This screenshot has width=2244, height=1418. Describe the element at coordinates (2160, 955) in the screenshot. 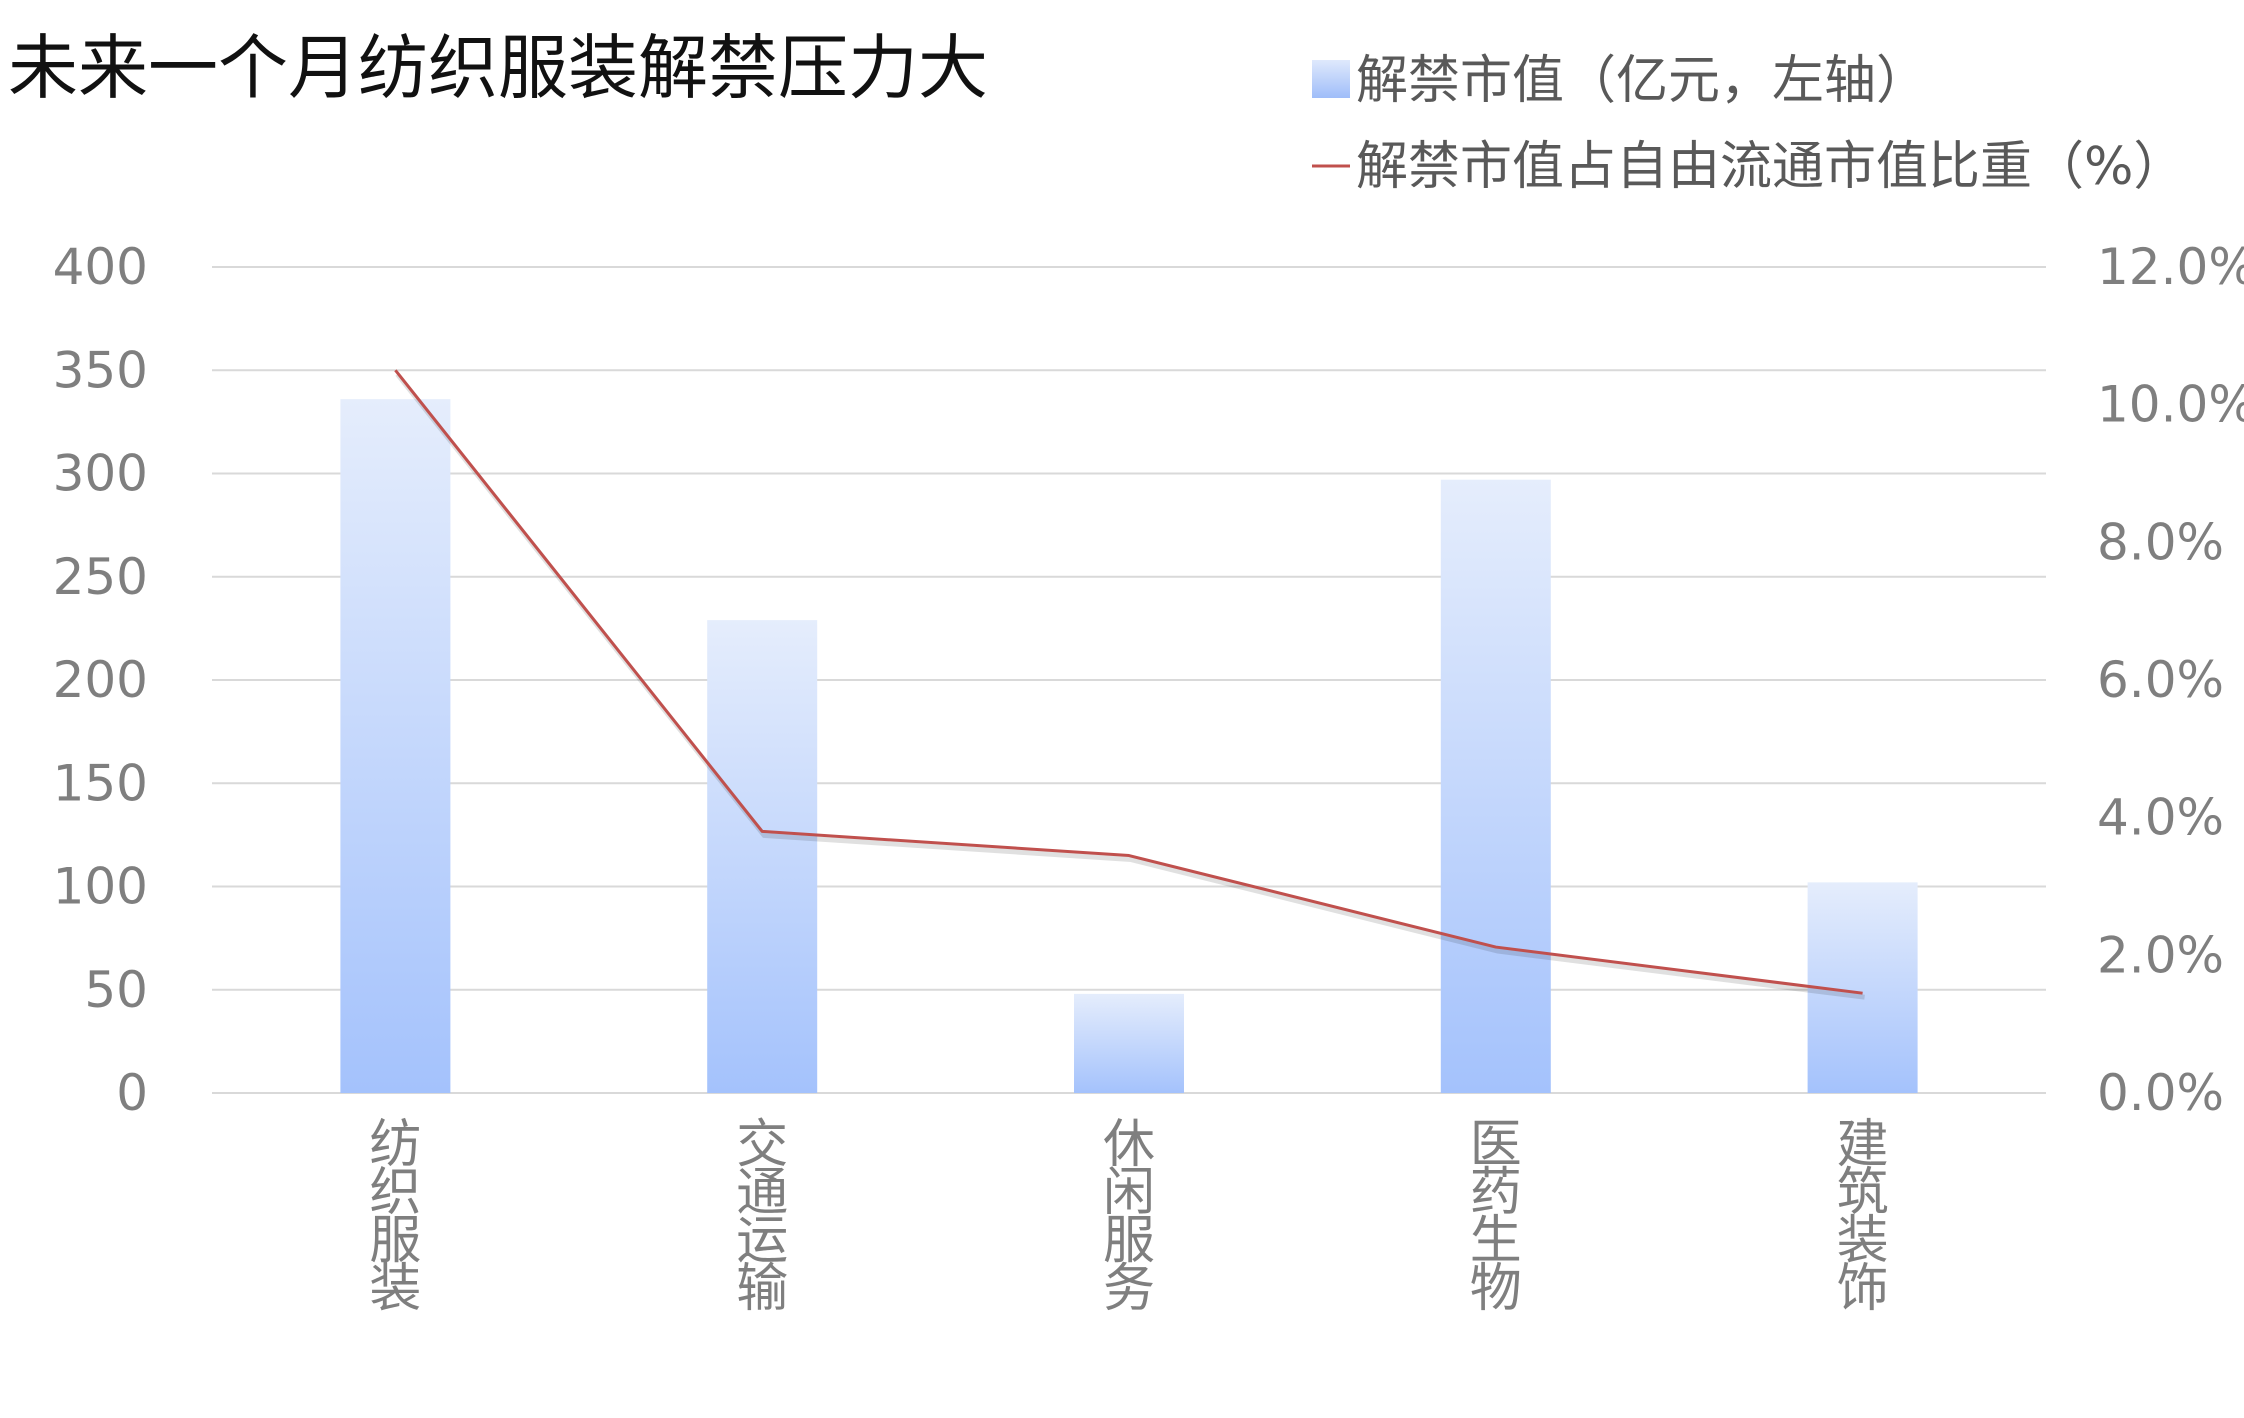

I see `right-axis-tick-label: 2.0%` at that location.